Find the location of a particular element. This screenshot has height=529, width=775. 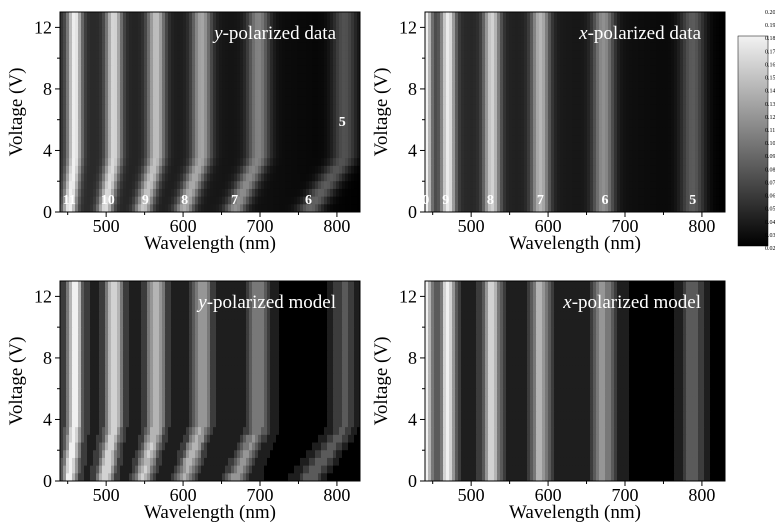

heatmap-ydata is located at coordinates (210, 112).